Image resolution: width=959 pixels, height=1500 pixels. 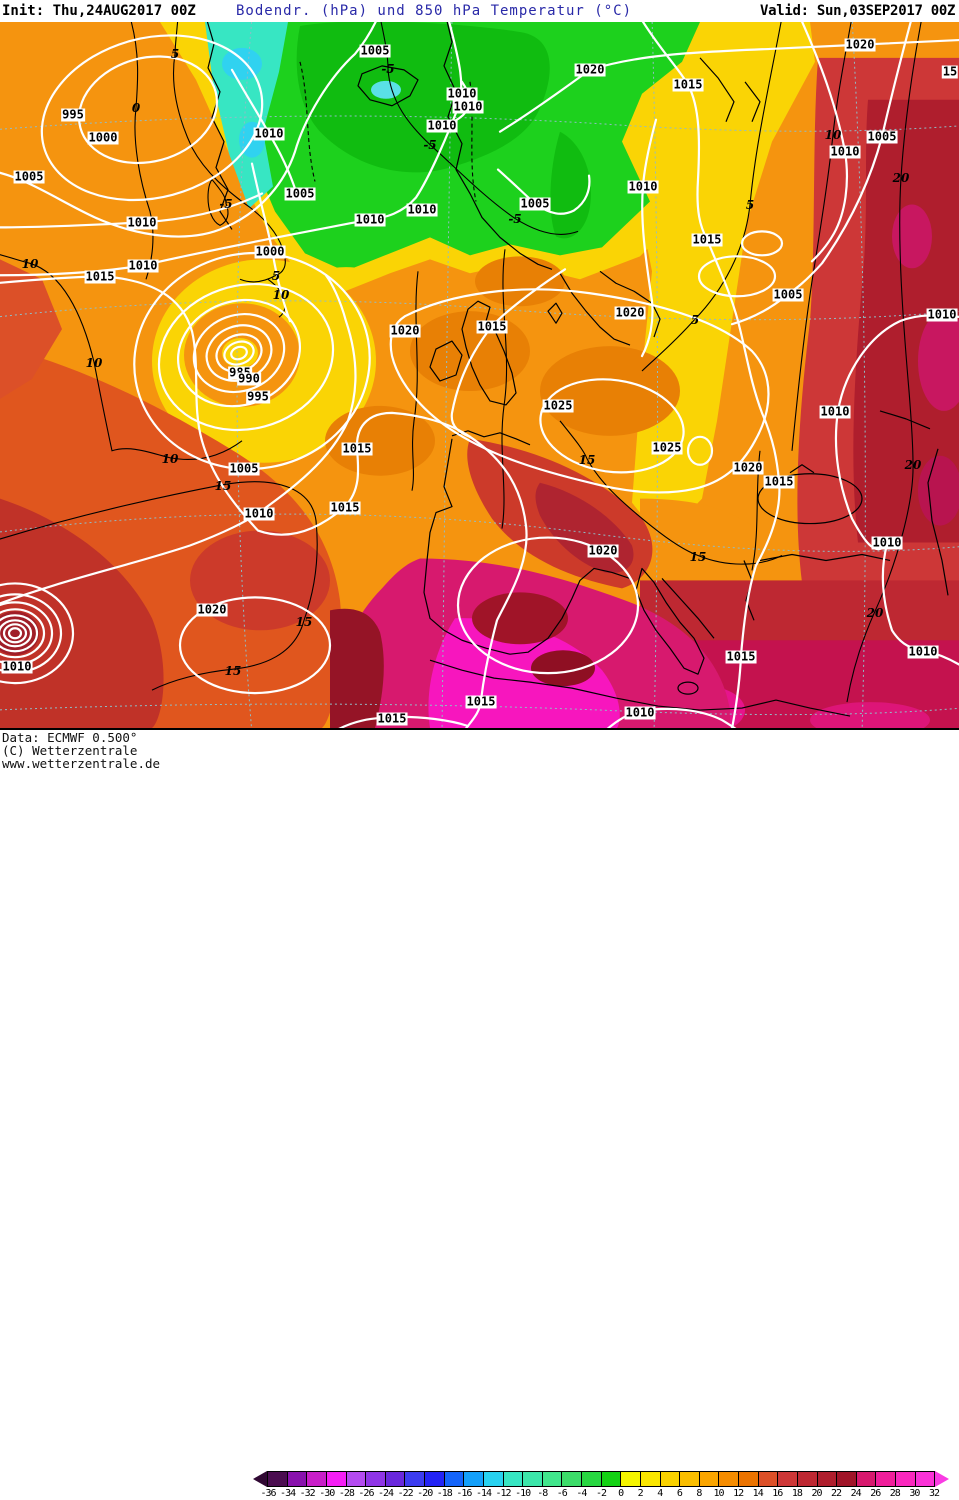 What do you see at coordinates (558, 405) in the screenshot?
I see `pressure-label: 1025` at bounding box center [558, 405].